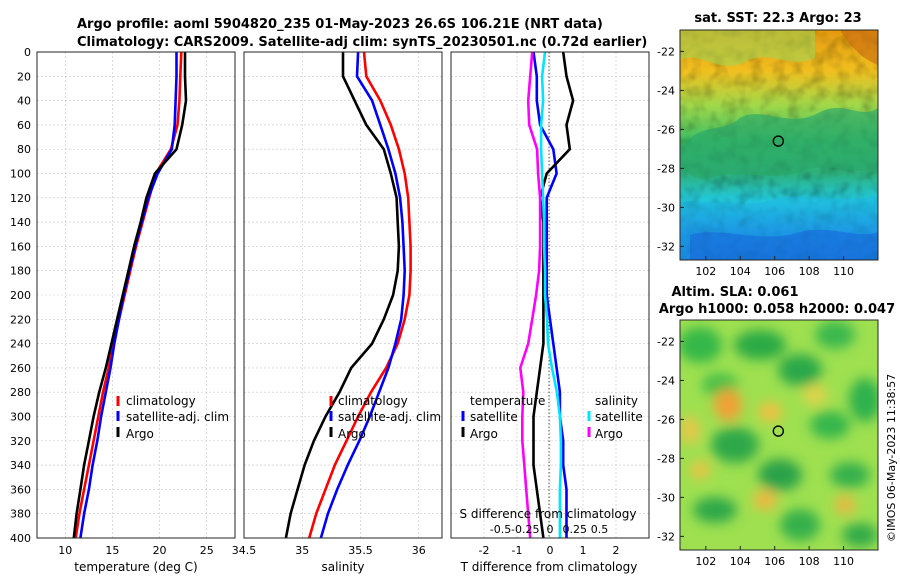  I want to click on difference-series, so click(547, 295).